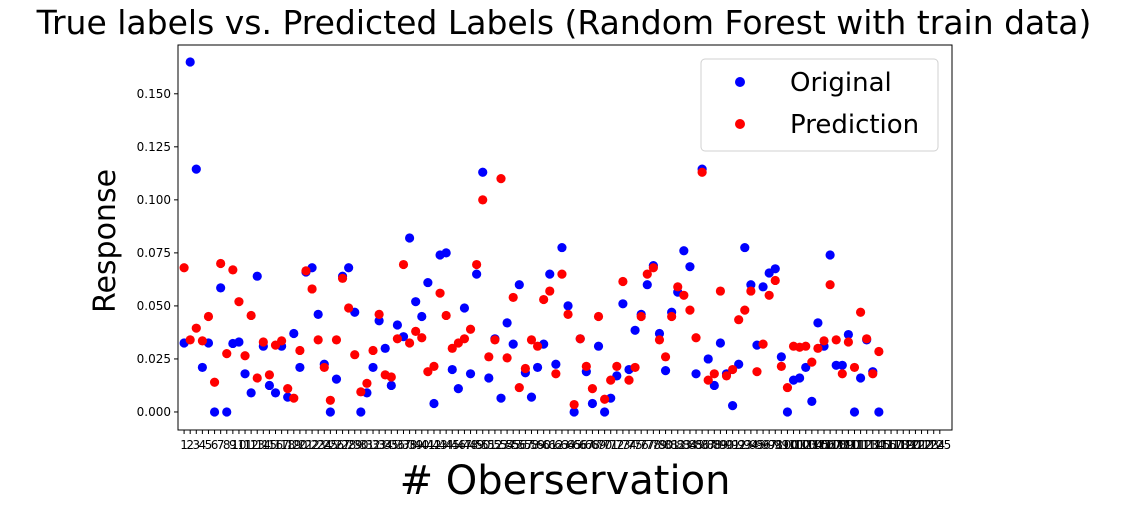  Describe the element at coordinates (555, 445) in the screenshot. I see `x-tick-label: 62` at that location.